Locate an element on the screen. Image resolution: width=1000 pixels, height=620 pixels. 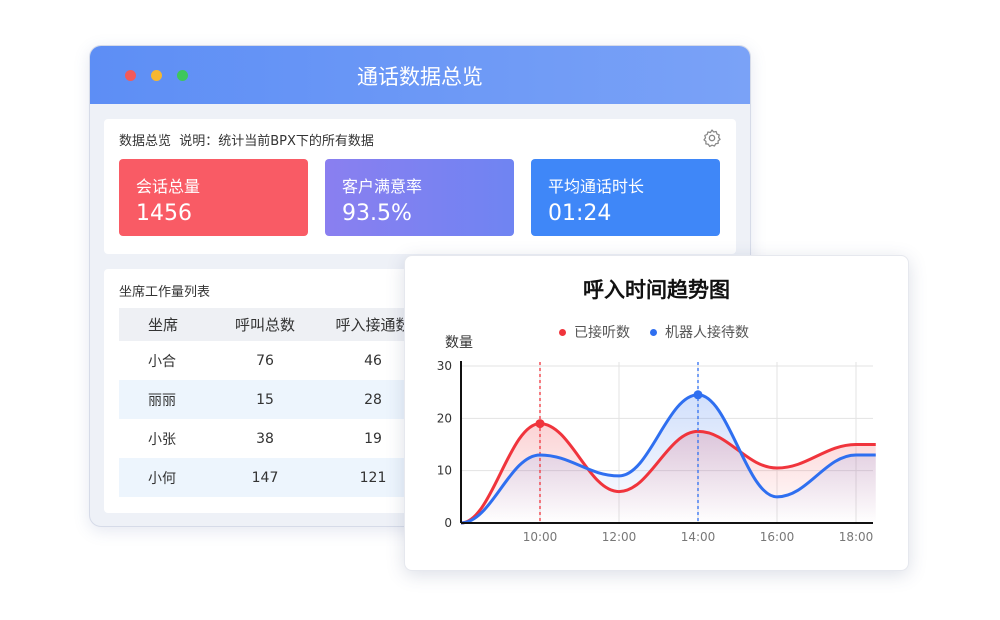
card-value: 01:24 is located at coordinates (580, 213).